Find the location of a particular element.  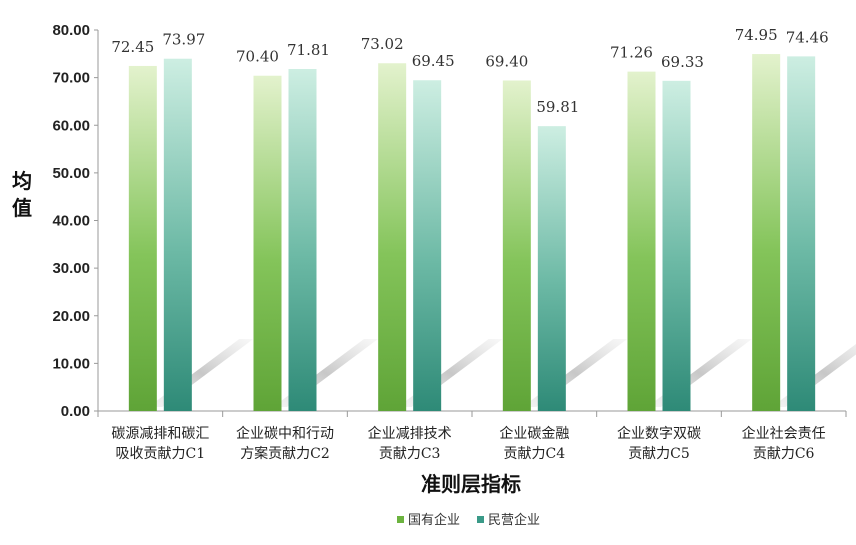

data-label: 70.40 is located at coordinates (257, 57).